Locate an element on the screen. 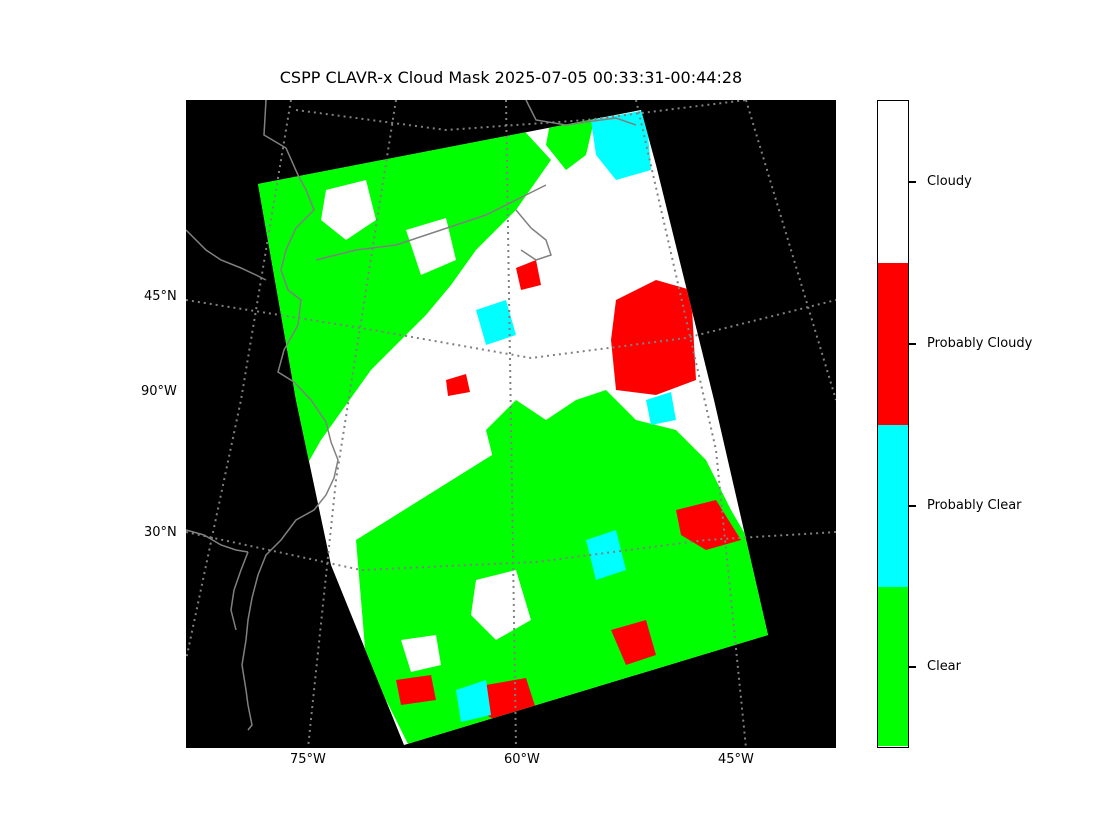 The height and width of the screenshot is (840, 1120). clear-patch-north is located at coordinates (571, 141).